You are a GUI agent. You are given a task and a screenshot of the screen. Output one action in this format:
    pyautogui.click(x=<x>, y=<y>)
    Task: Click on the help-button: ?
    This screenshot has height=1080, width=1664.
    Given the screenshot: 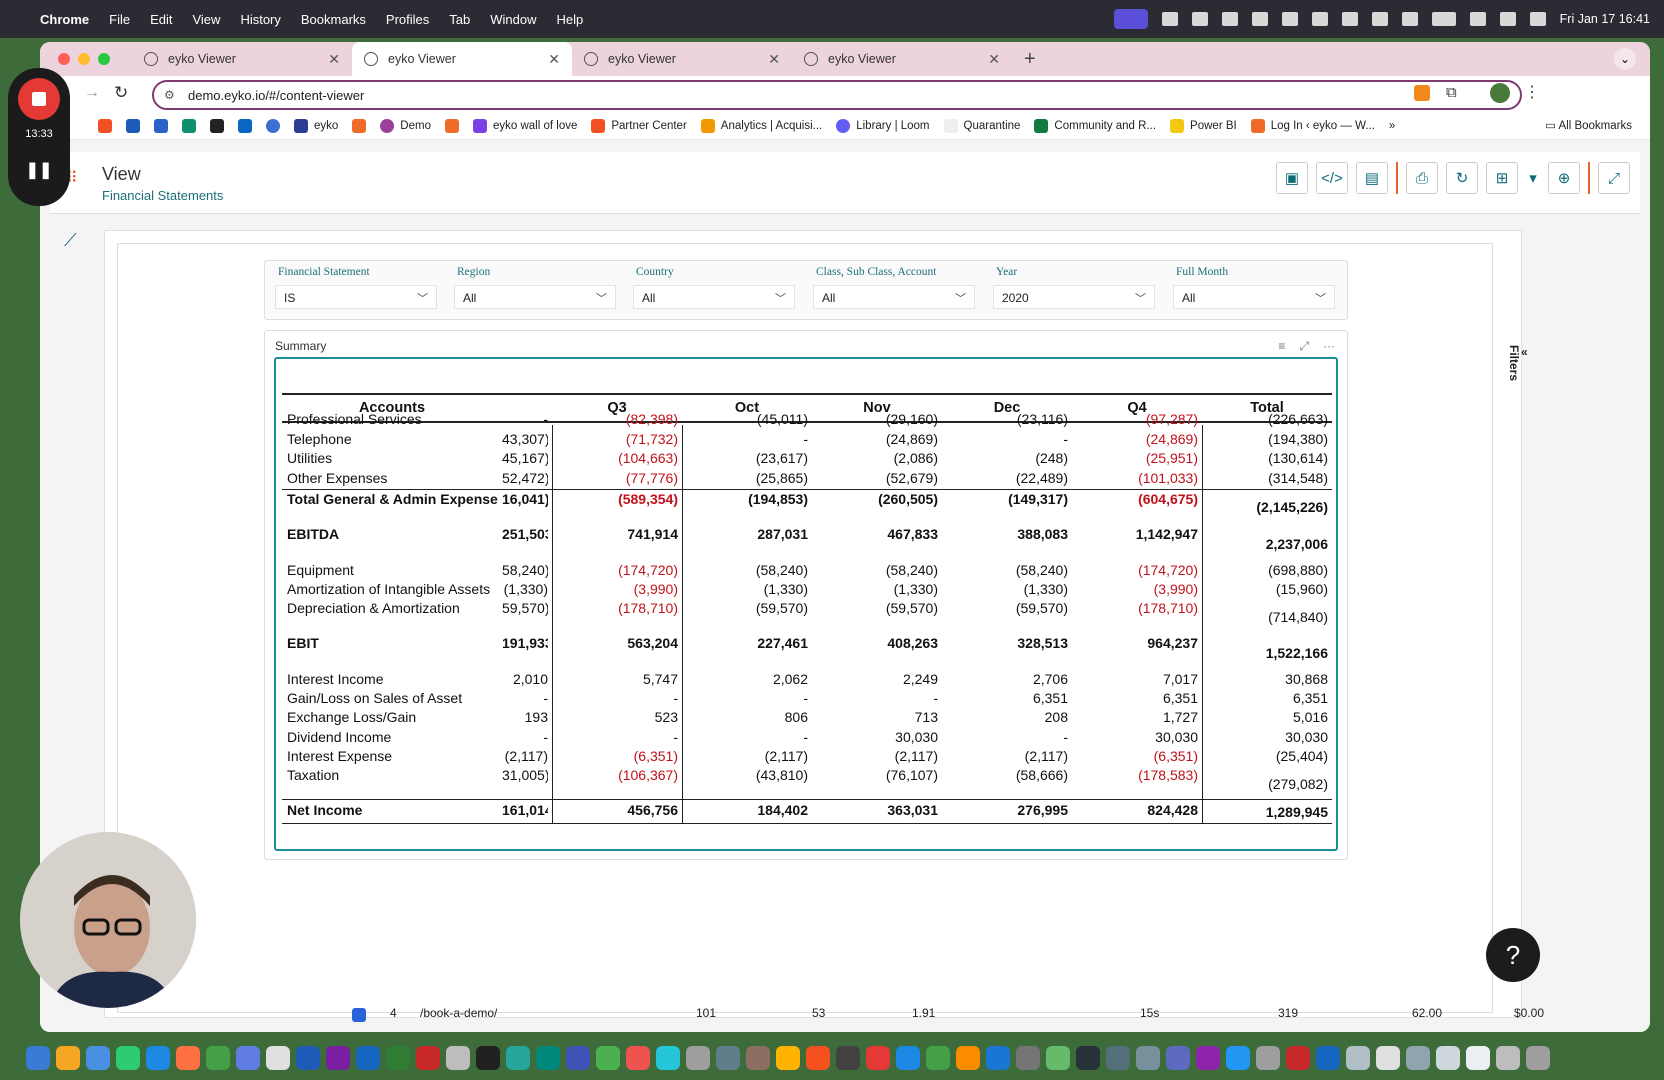 What is the action you would take?
    pyautogui.click(x=1513, y=955)
    